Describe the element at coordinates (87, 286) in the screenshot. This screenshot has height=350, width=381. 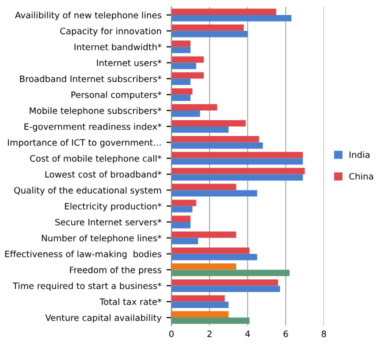
I see `y-tick-label: Time required to start a business*` at that location.